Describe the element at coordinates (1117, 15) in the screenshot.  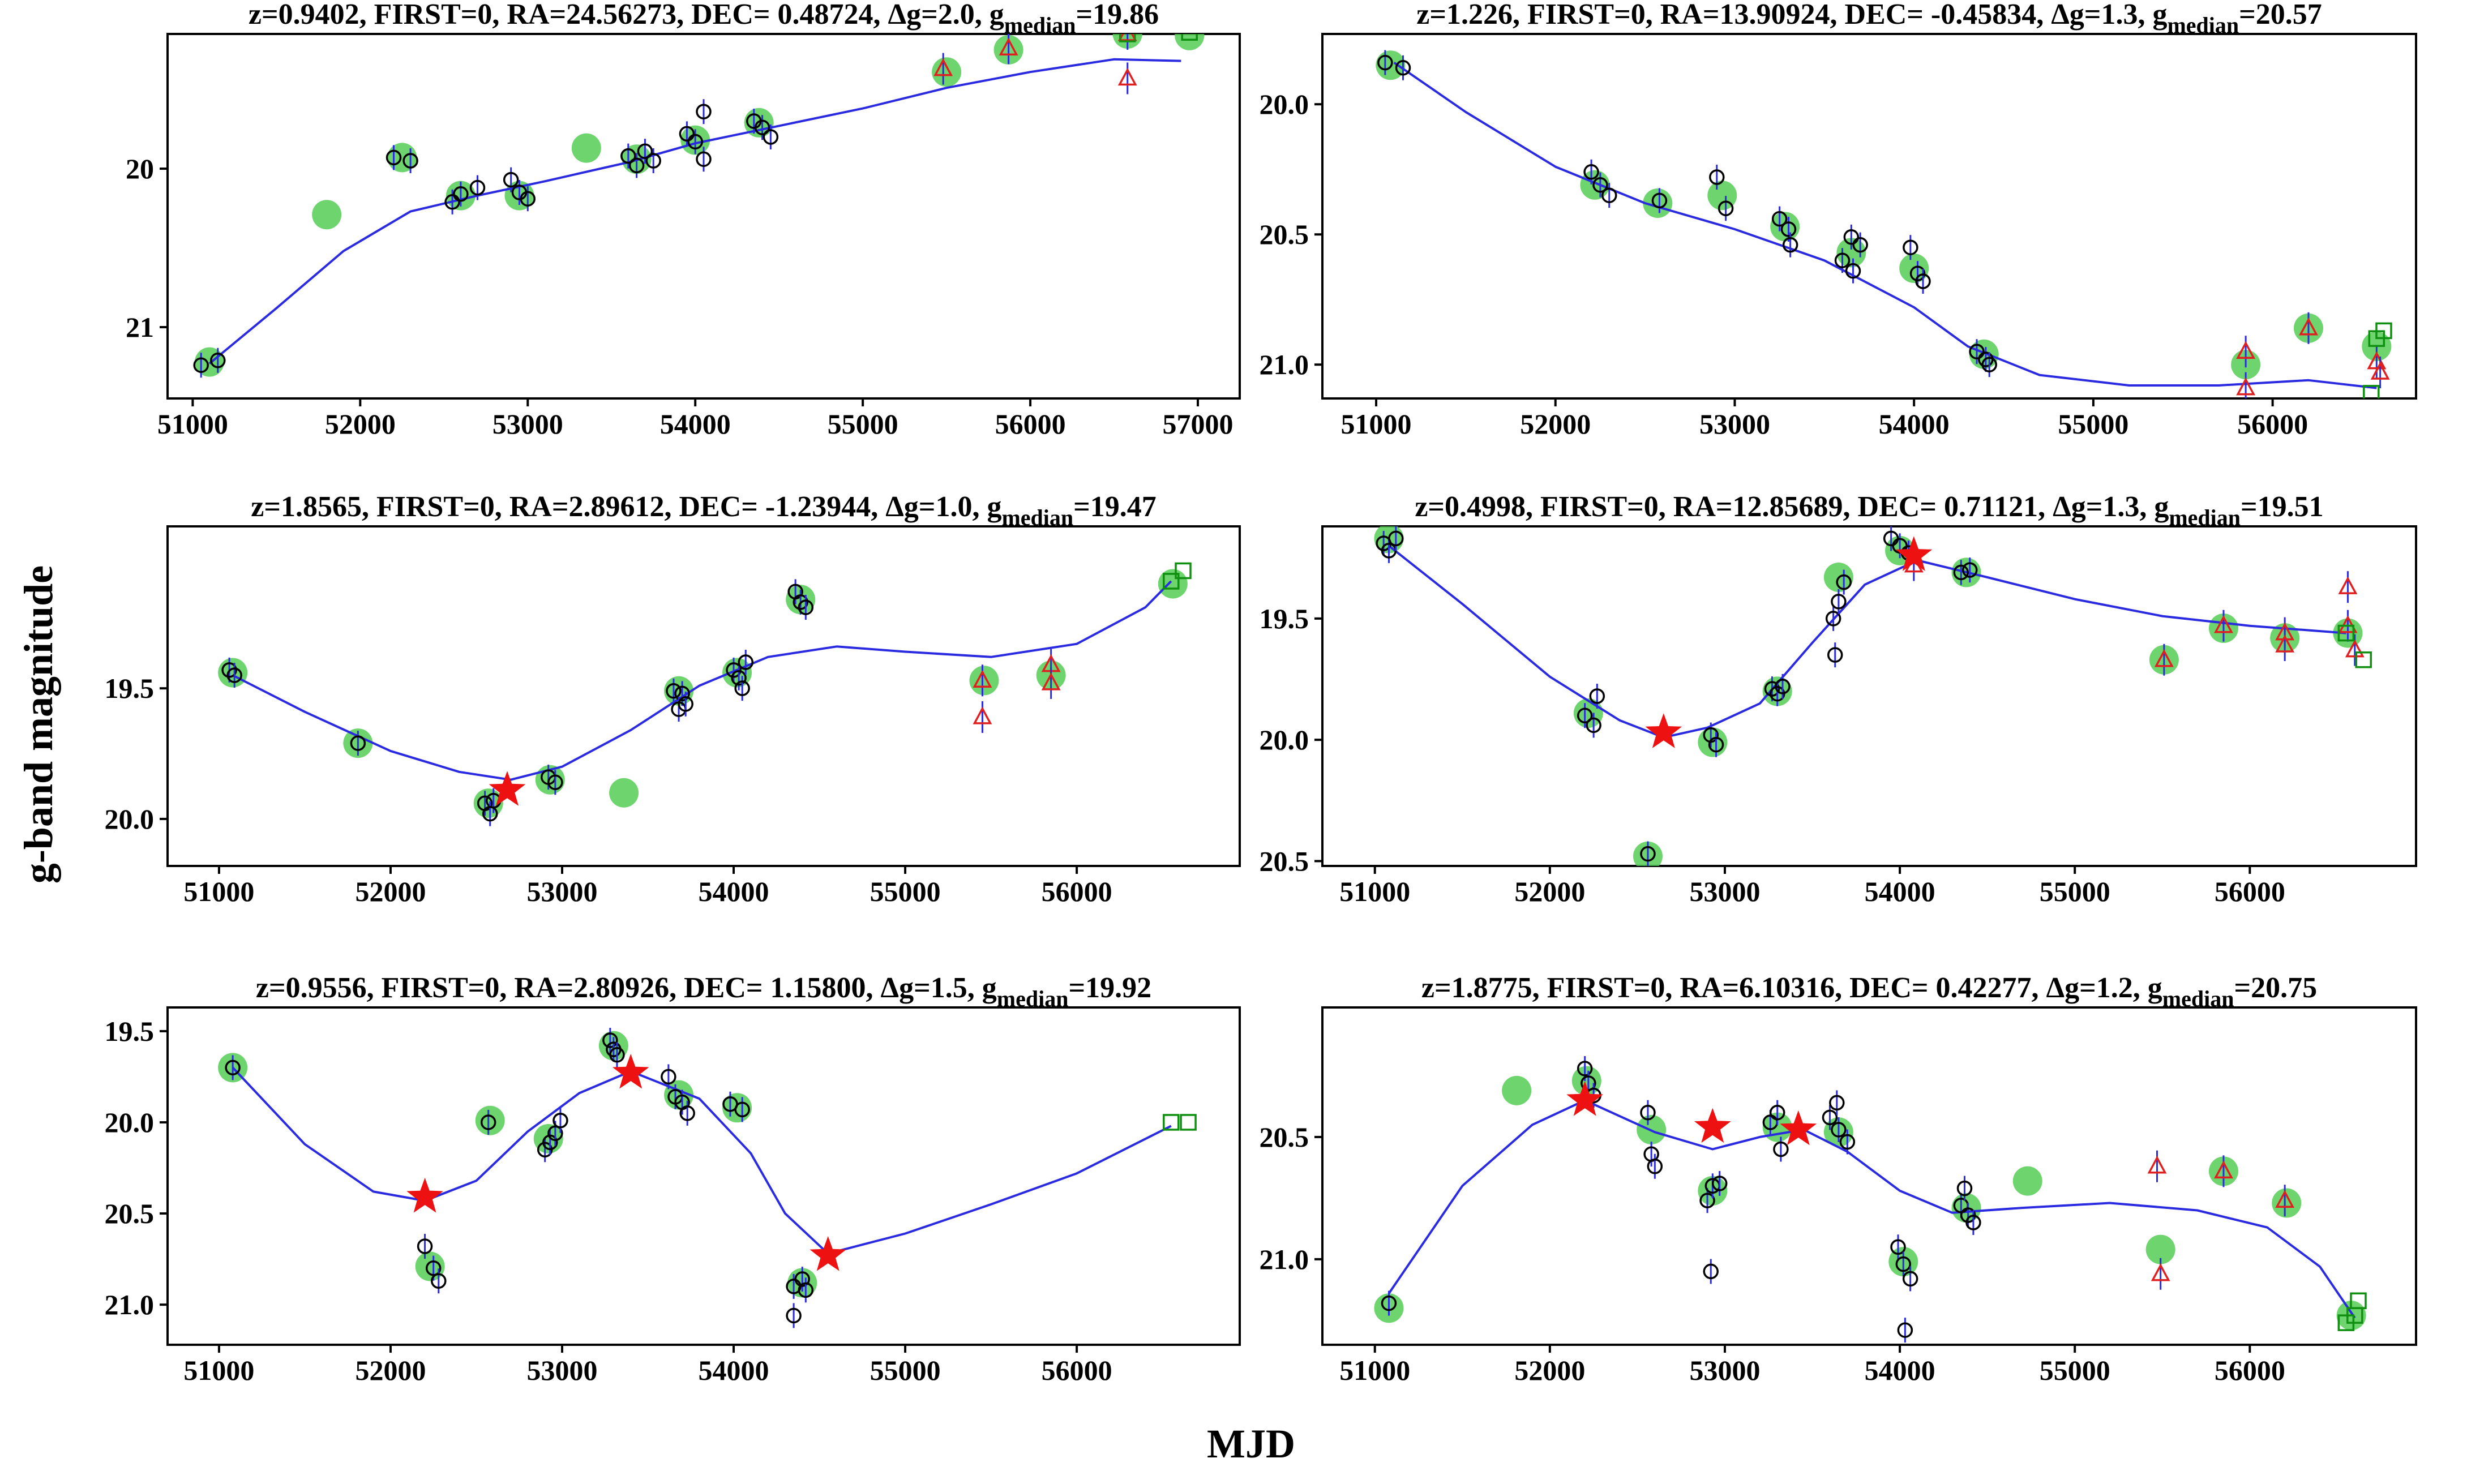
I see `title-value: =19.86` at that location.